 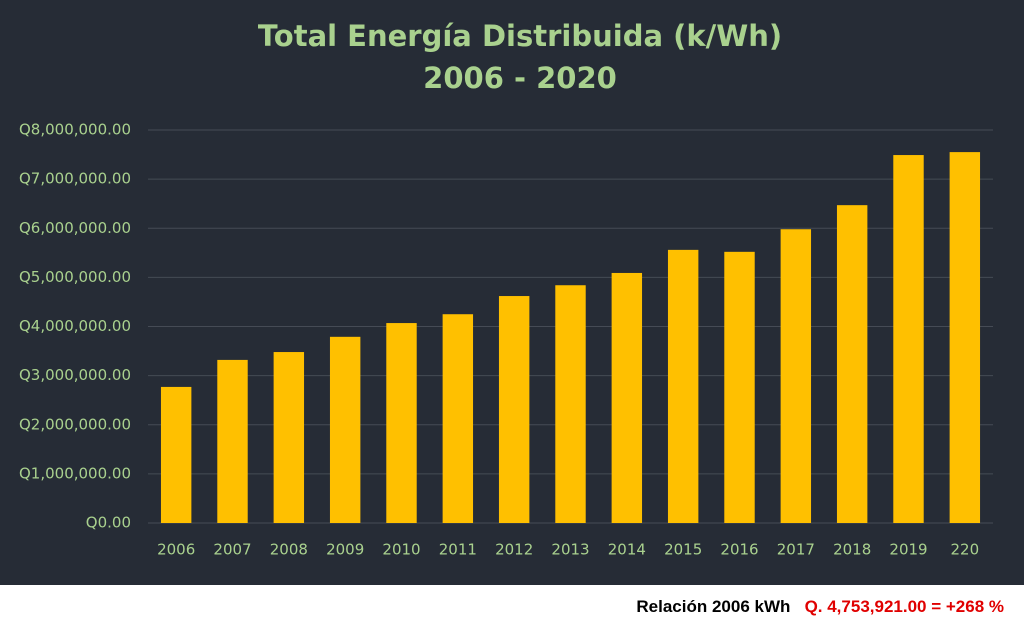 I want to click on x-tick-label: 2010, so click(x=401, y=550).